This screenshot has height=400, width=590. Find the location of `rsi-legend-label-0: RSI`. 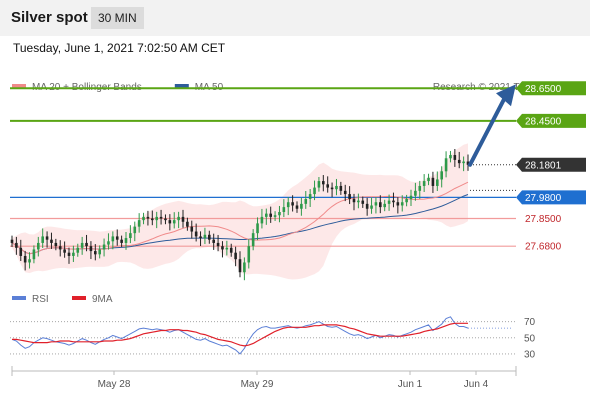

rsi-legend-label-0: RSI is located at coordinates (40, 299).